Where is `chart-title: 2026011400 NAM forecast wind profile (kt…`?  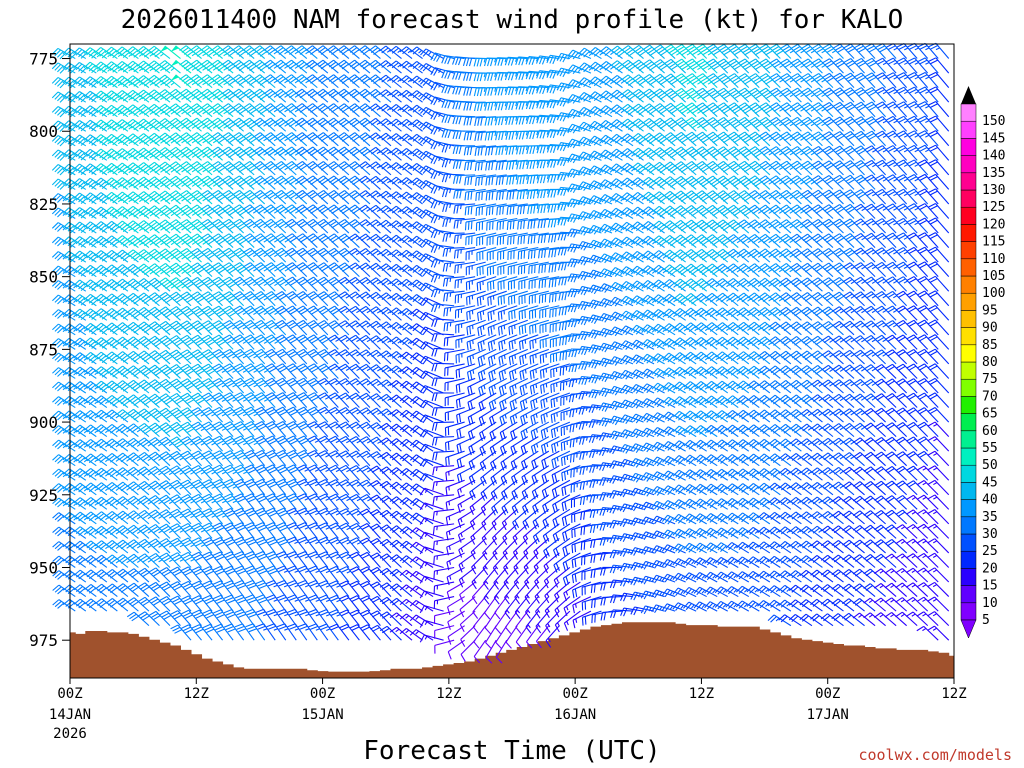 chart-title: 2026011400 NAM forecast wind profile (kt… is located at coordinates (512, 20).